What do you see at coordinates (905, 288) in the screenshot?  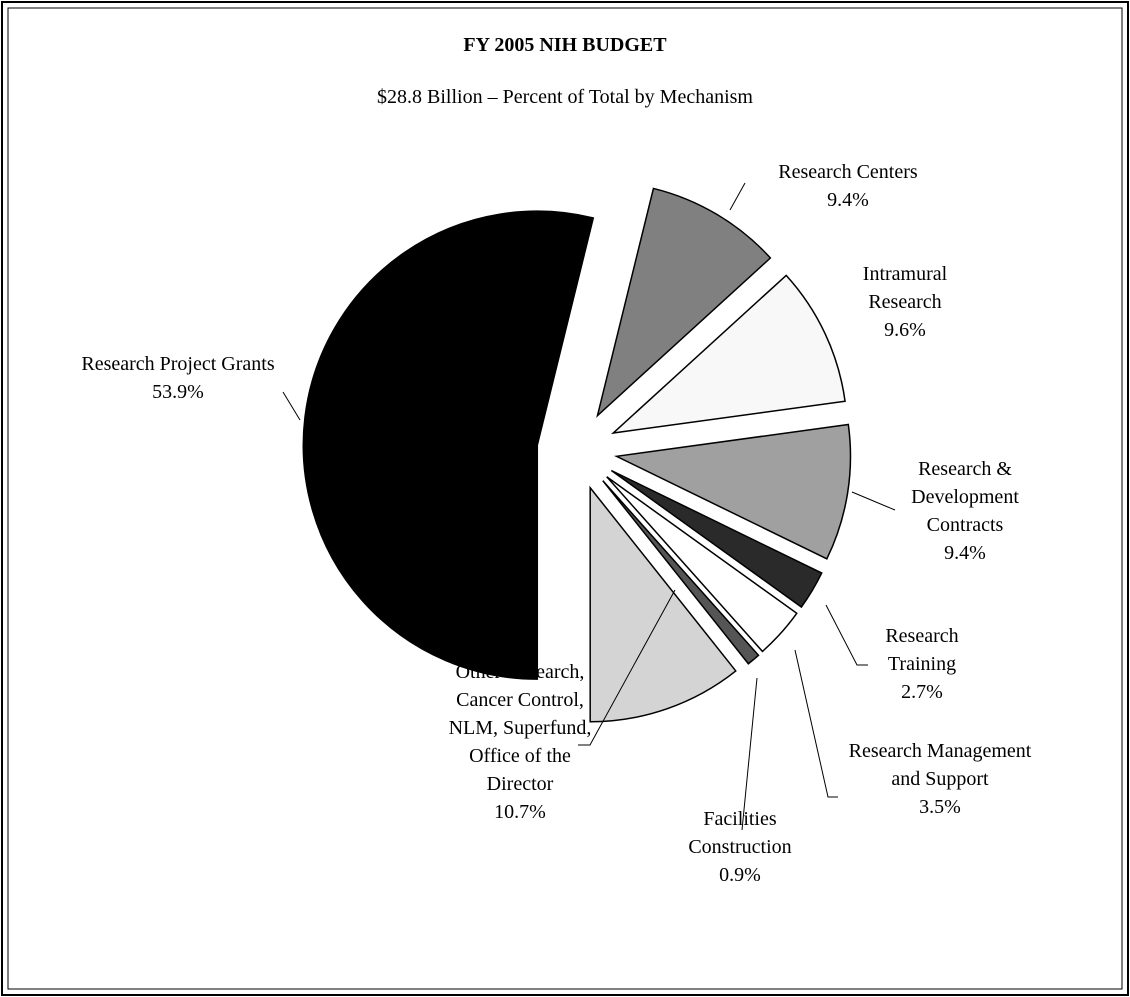 I see `category-label: Intramural Research` at bounding box center [905, 288].